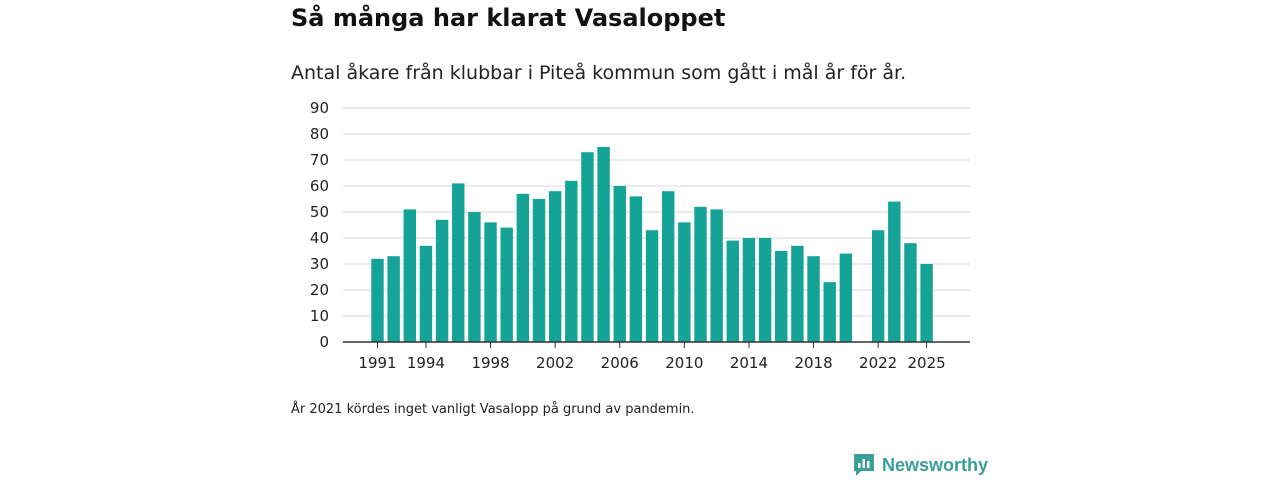 This screenshot has width=1280, height=480. What do you see at coordinates (474, 277) in the screenshot?
I see `bar-1997` at bounding box center [474, 277].